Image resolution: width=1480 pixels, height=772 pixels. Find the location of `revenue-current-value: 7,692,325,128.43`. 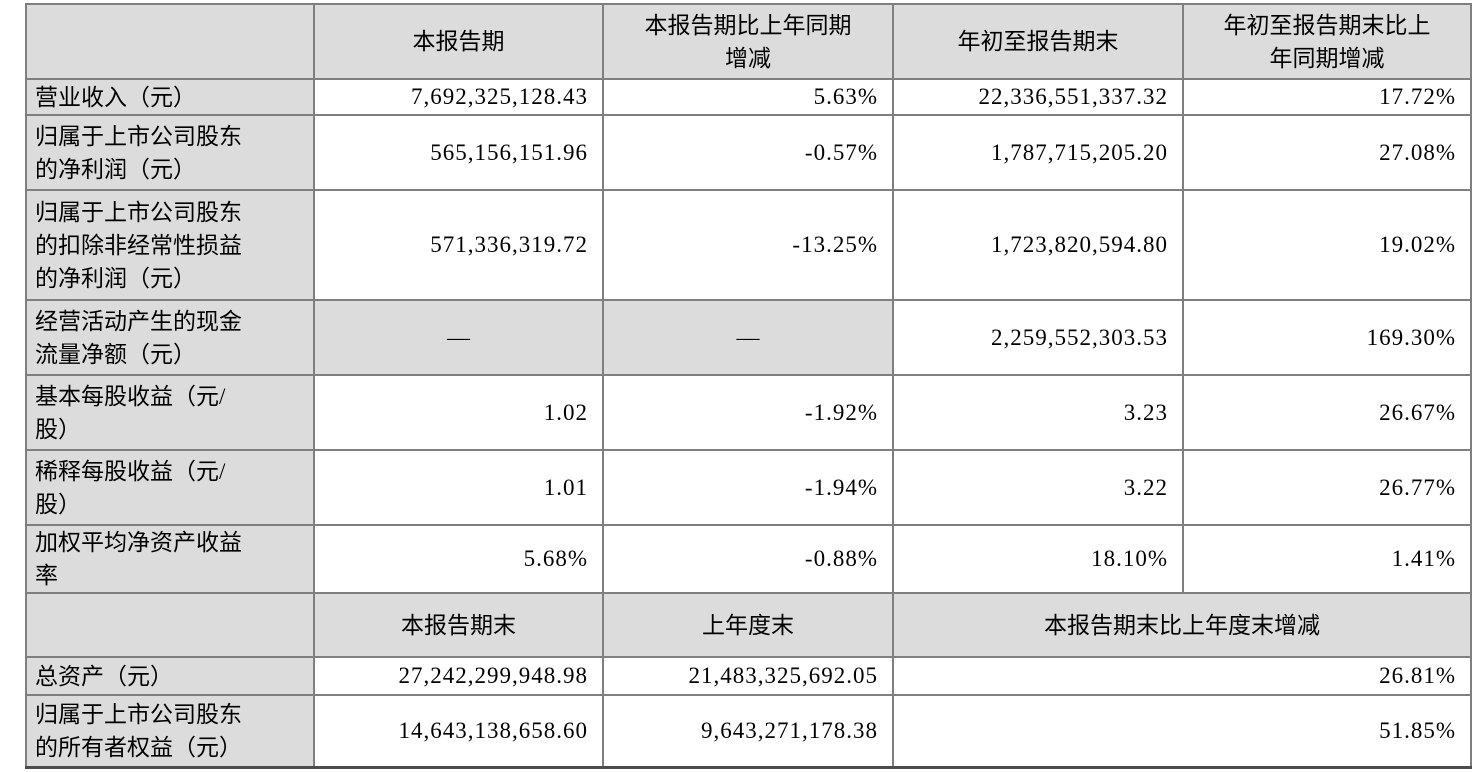

revenue-current-value: 7,692,325,128.43 is located at coordinates (458, 97).